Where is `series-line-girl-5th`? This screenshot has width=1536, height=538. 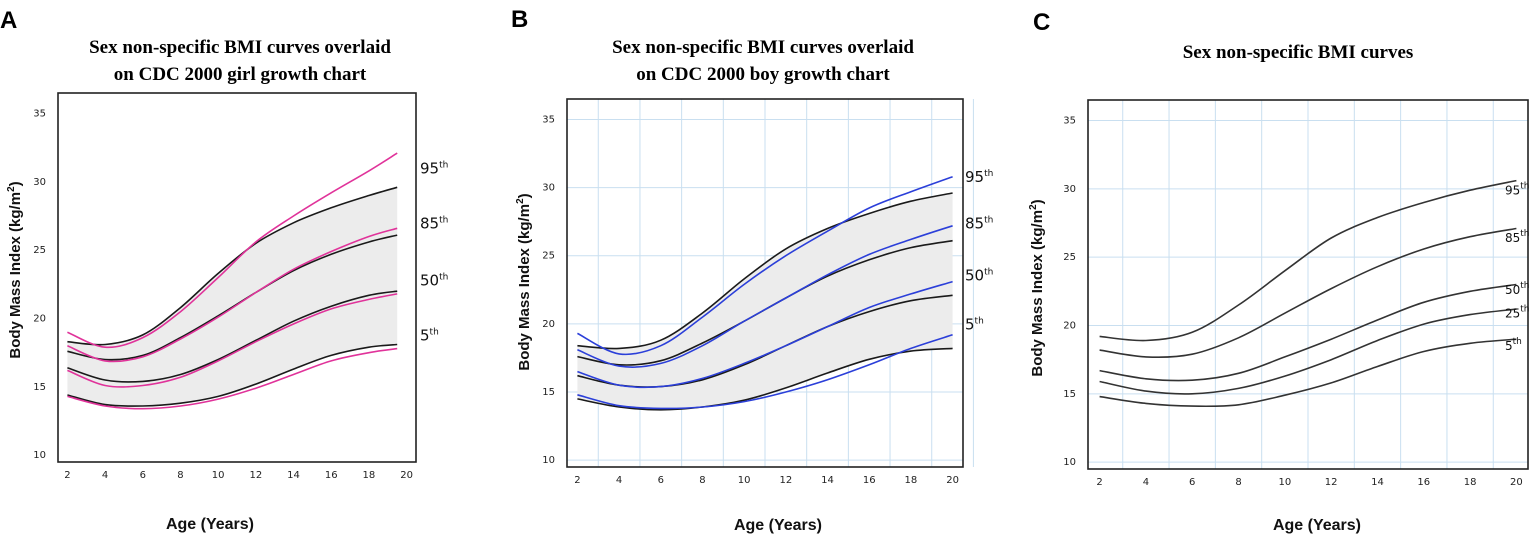
series-line-girl-5th is located at coordinates (232, 378).